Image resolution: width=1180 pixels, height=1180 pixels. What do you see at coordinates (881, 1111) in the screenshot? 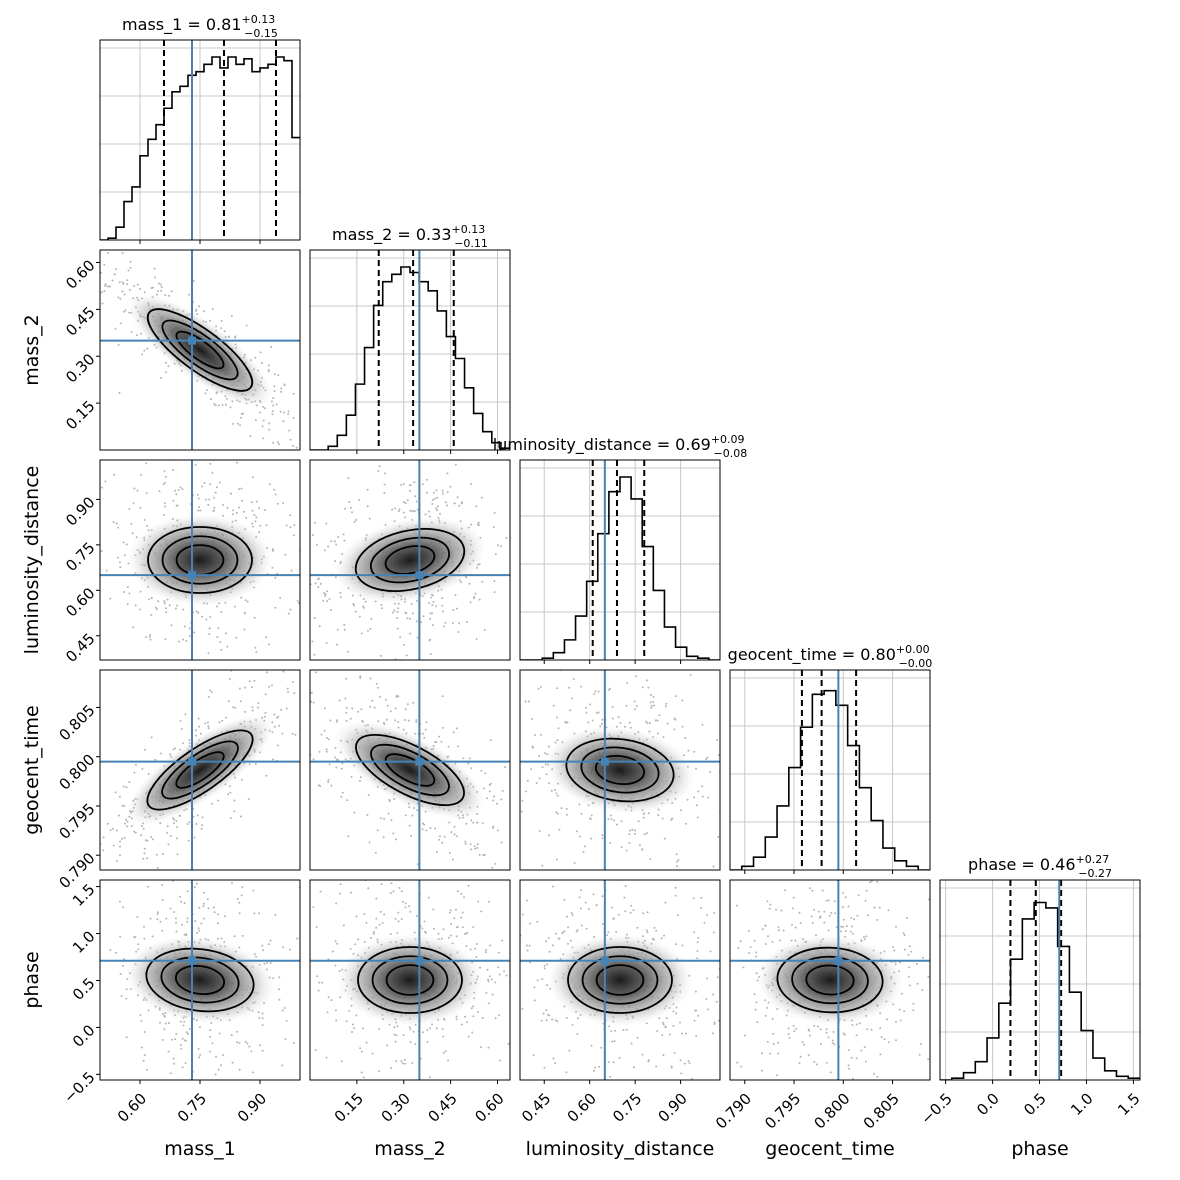
I see `x-tick-label: 0.805` at bounding box center [881, 1111].